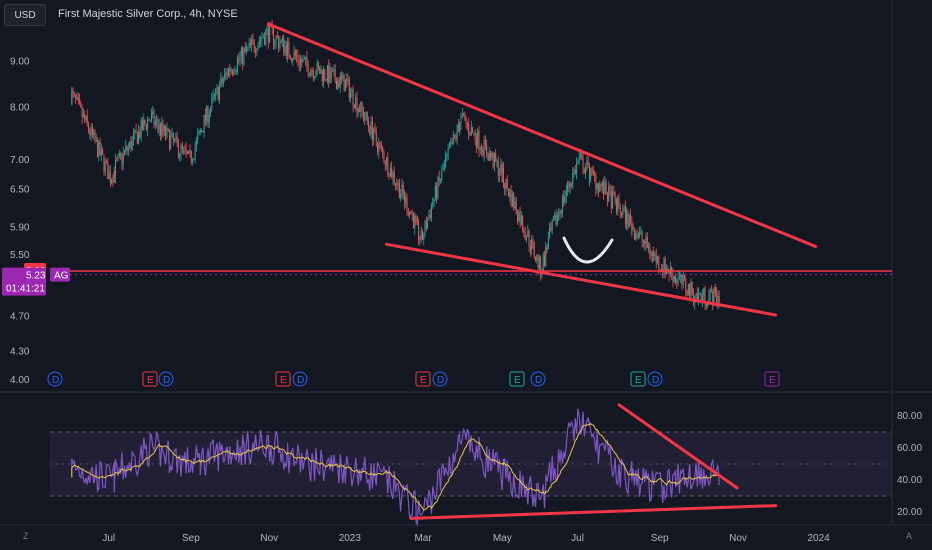 The image size is (932, 550). Describe the element at coordinates (166, 379) in the screenshot. I see `event-marker: D` at that location.